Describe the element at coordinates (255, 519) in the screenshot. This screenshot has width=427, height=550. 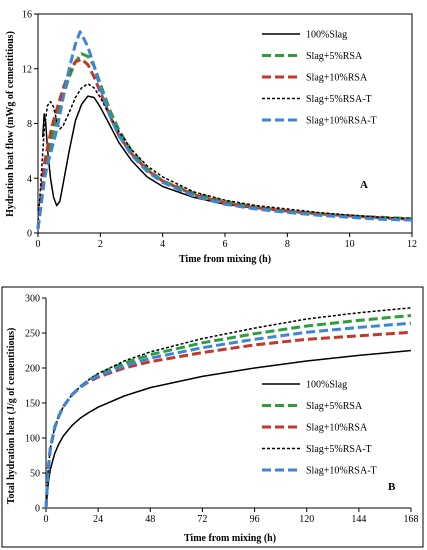
I see `panel-b-x-tick-label: 96` at that location.